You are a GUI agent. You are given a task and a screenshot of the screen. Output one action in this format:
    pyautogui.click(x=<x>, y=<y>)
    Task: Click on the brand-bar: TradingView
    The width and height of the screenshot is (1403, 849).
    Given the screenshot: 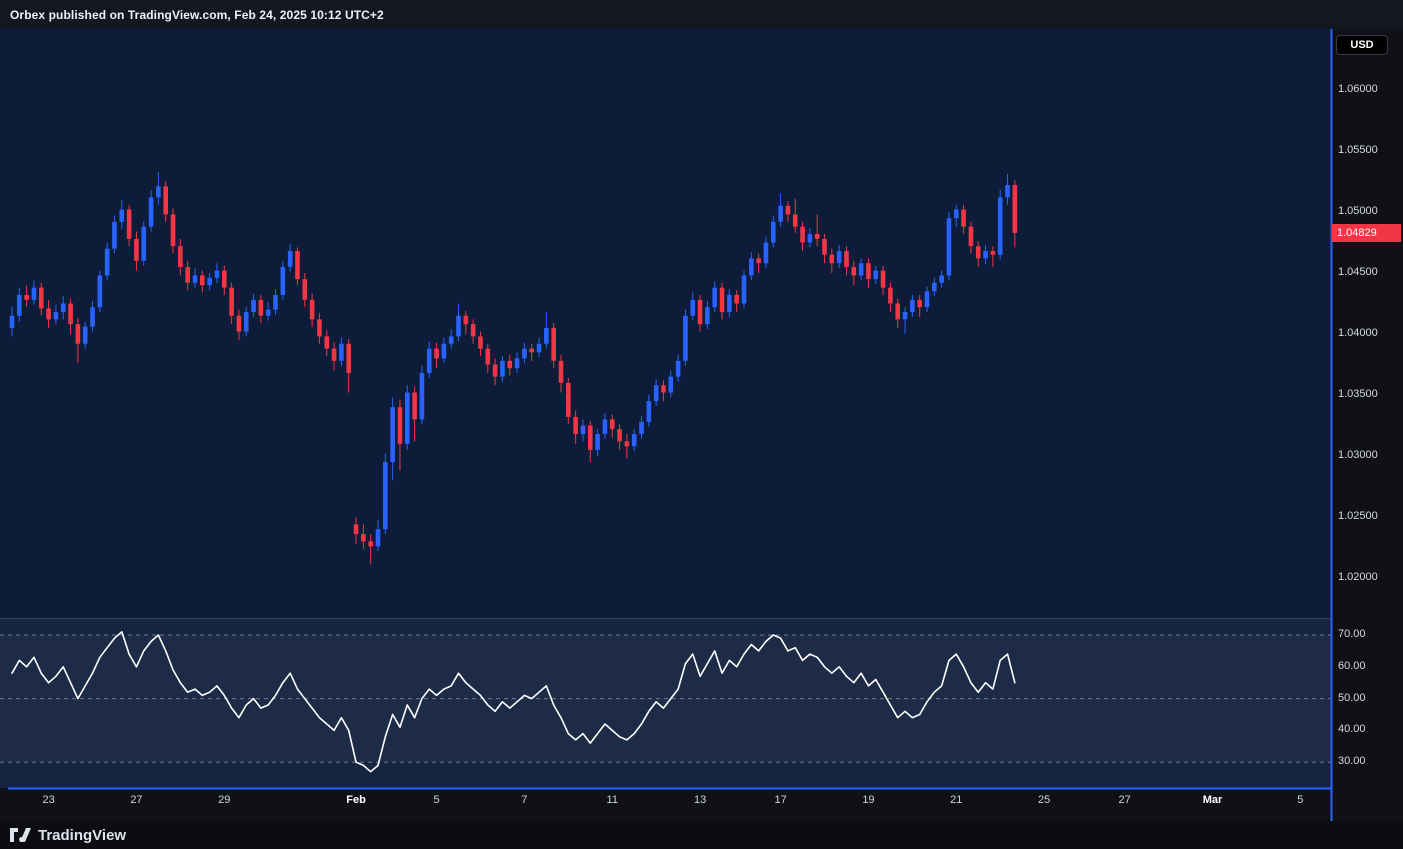 What is the action you would take?
    pyautogui.click(x=701, y=835)
    